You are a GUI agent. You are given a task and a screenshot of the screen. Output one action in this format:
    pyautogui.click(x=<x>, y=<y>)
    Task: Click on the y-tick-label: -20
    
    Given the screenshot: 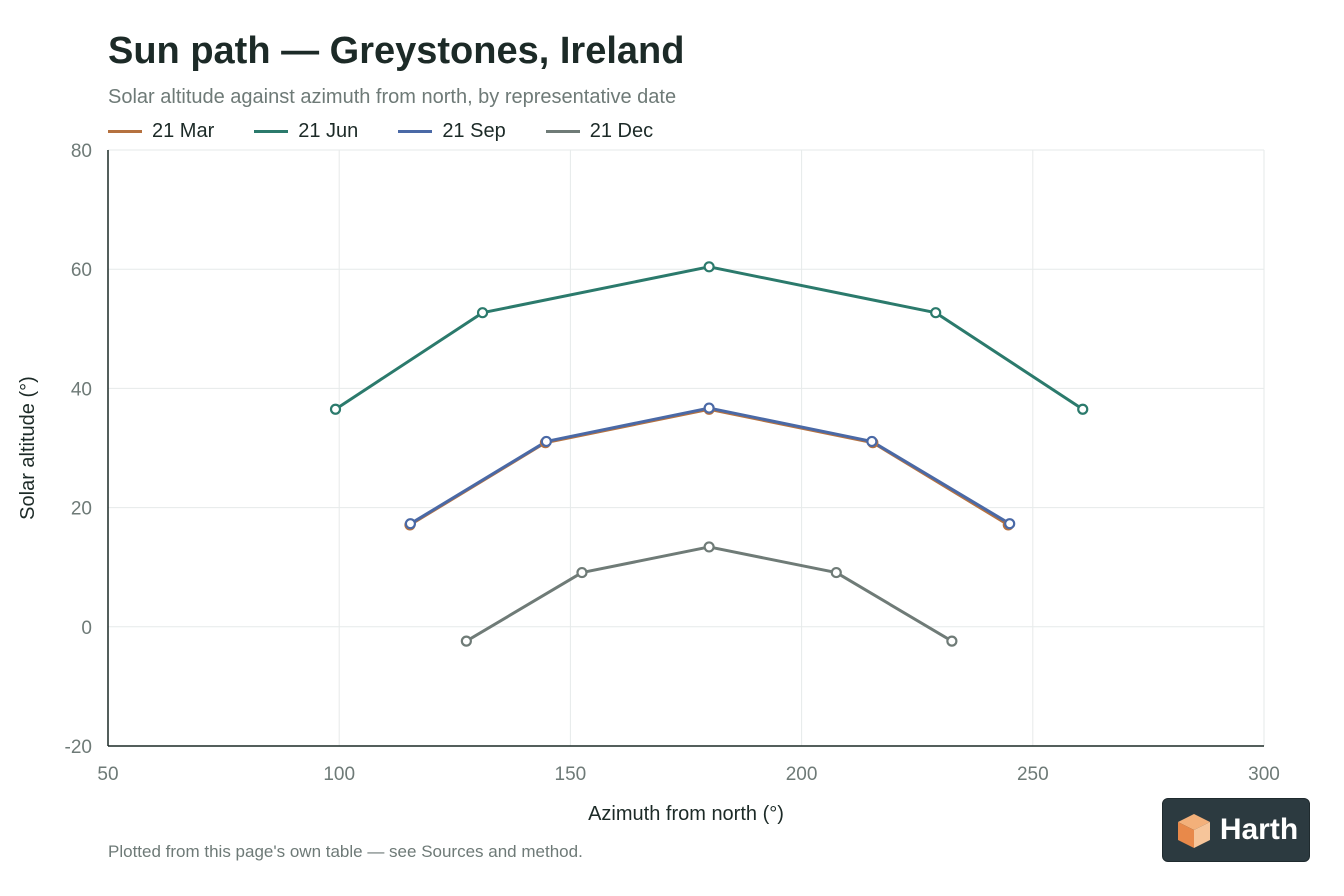 What is the action you would take?
    pyautogui.click(x=78, y=747)
    